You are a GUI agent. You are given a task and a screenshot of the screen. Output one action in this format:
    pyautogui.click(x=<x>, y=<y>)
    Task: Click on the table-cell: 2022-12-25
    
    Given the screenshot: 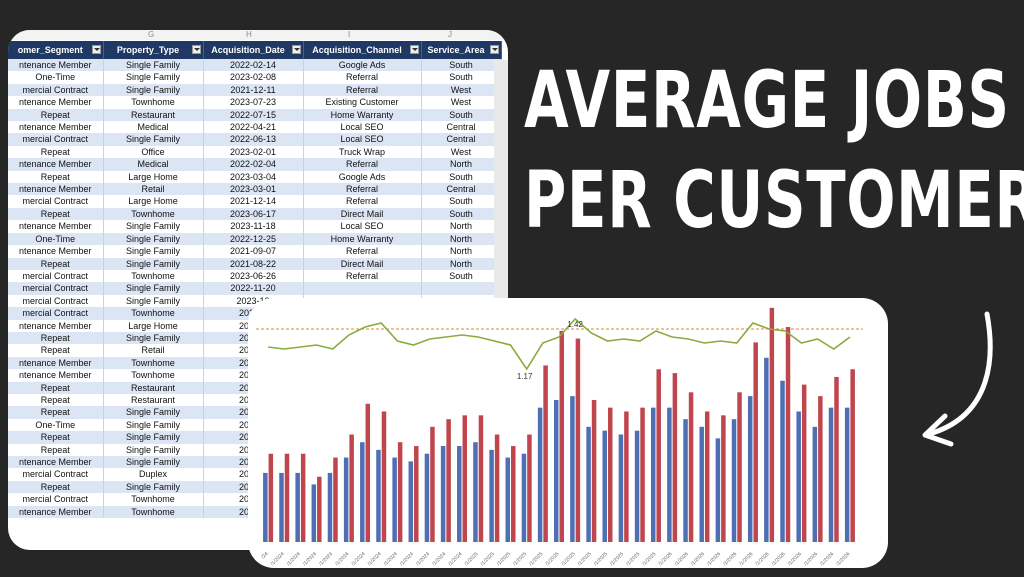 What is the action you would take?
    pyautogui.click(x=253, y=239)
    